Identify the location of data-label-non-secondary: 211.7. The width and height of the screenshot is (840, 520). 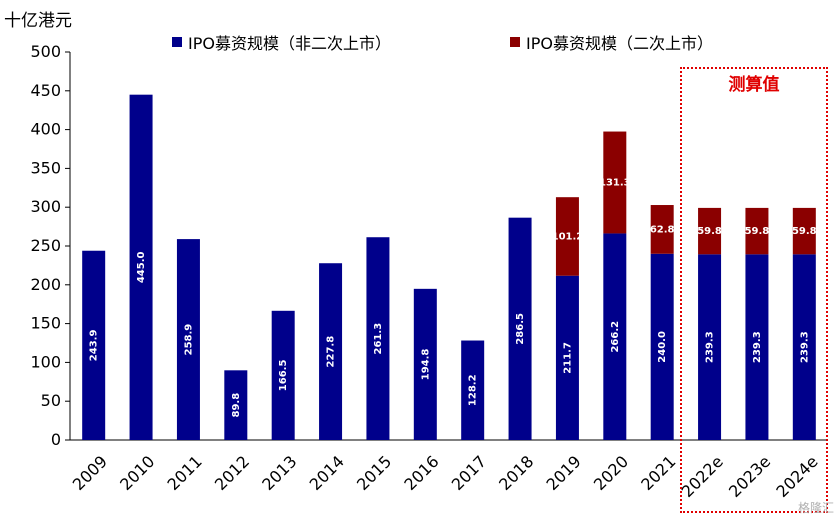
(567, 358).